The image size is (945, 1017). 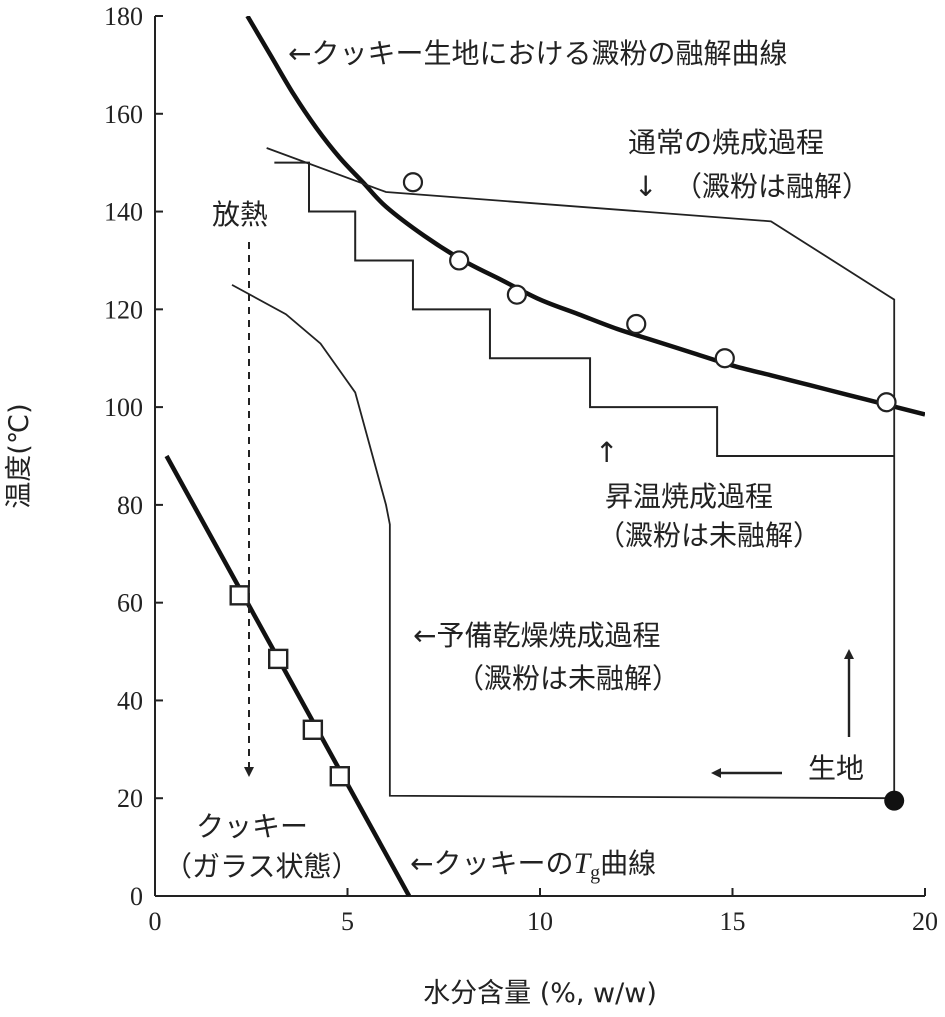 What do you see at coordinates (709, 535) in the screenshot?
I see `annotation-rise-note: （澱粉は未融解）` at bounding box center [709, 535].